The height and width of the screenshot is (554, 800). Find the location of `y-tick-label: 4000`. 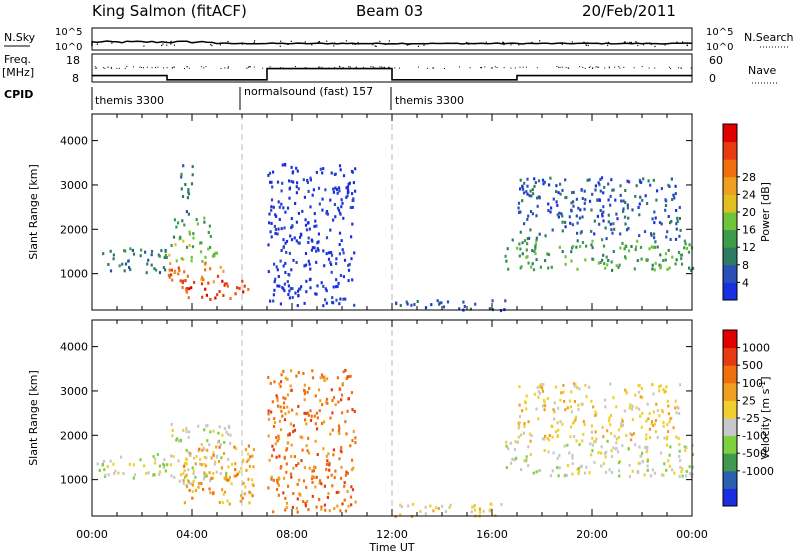

y-tick-label: 4000 is located at coordinates (74, 347).